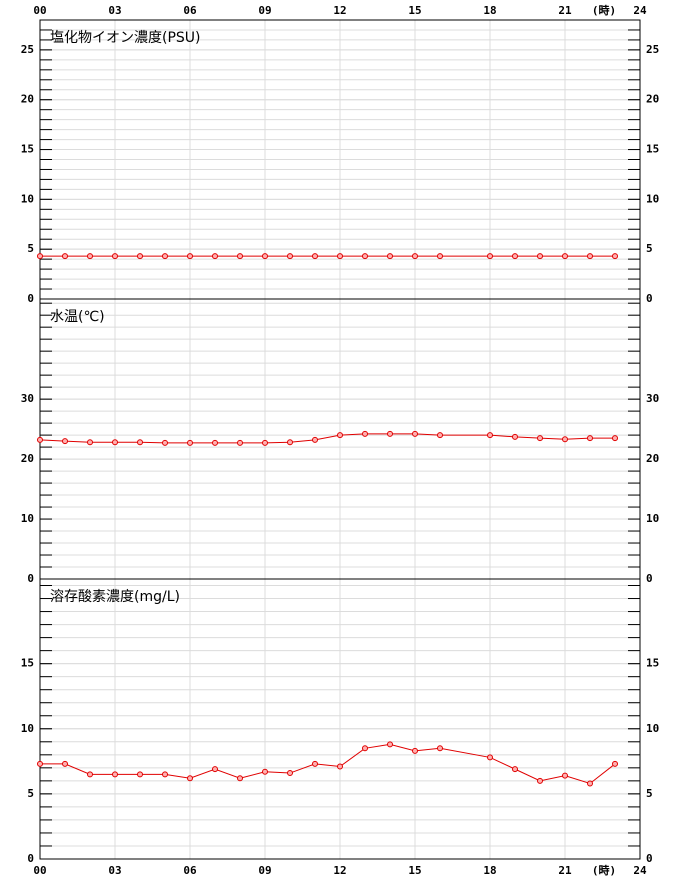  Describe the element at coordinates (604, 10) in the screenshot. I see `x-unit-label: (時)` at that location.